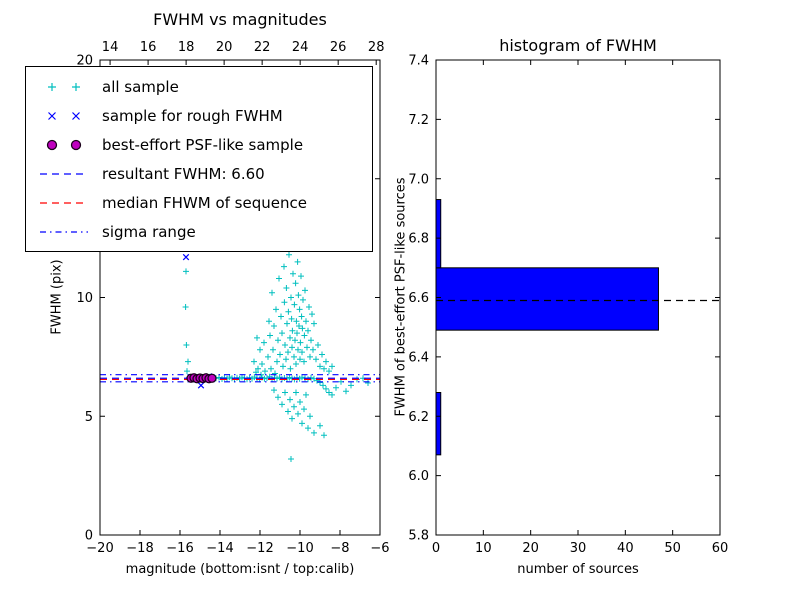 This screenshot has width=800, height=600. I want to click on right-xlabel: number of sources, so click(578, 569).